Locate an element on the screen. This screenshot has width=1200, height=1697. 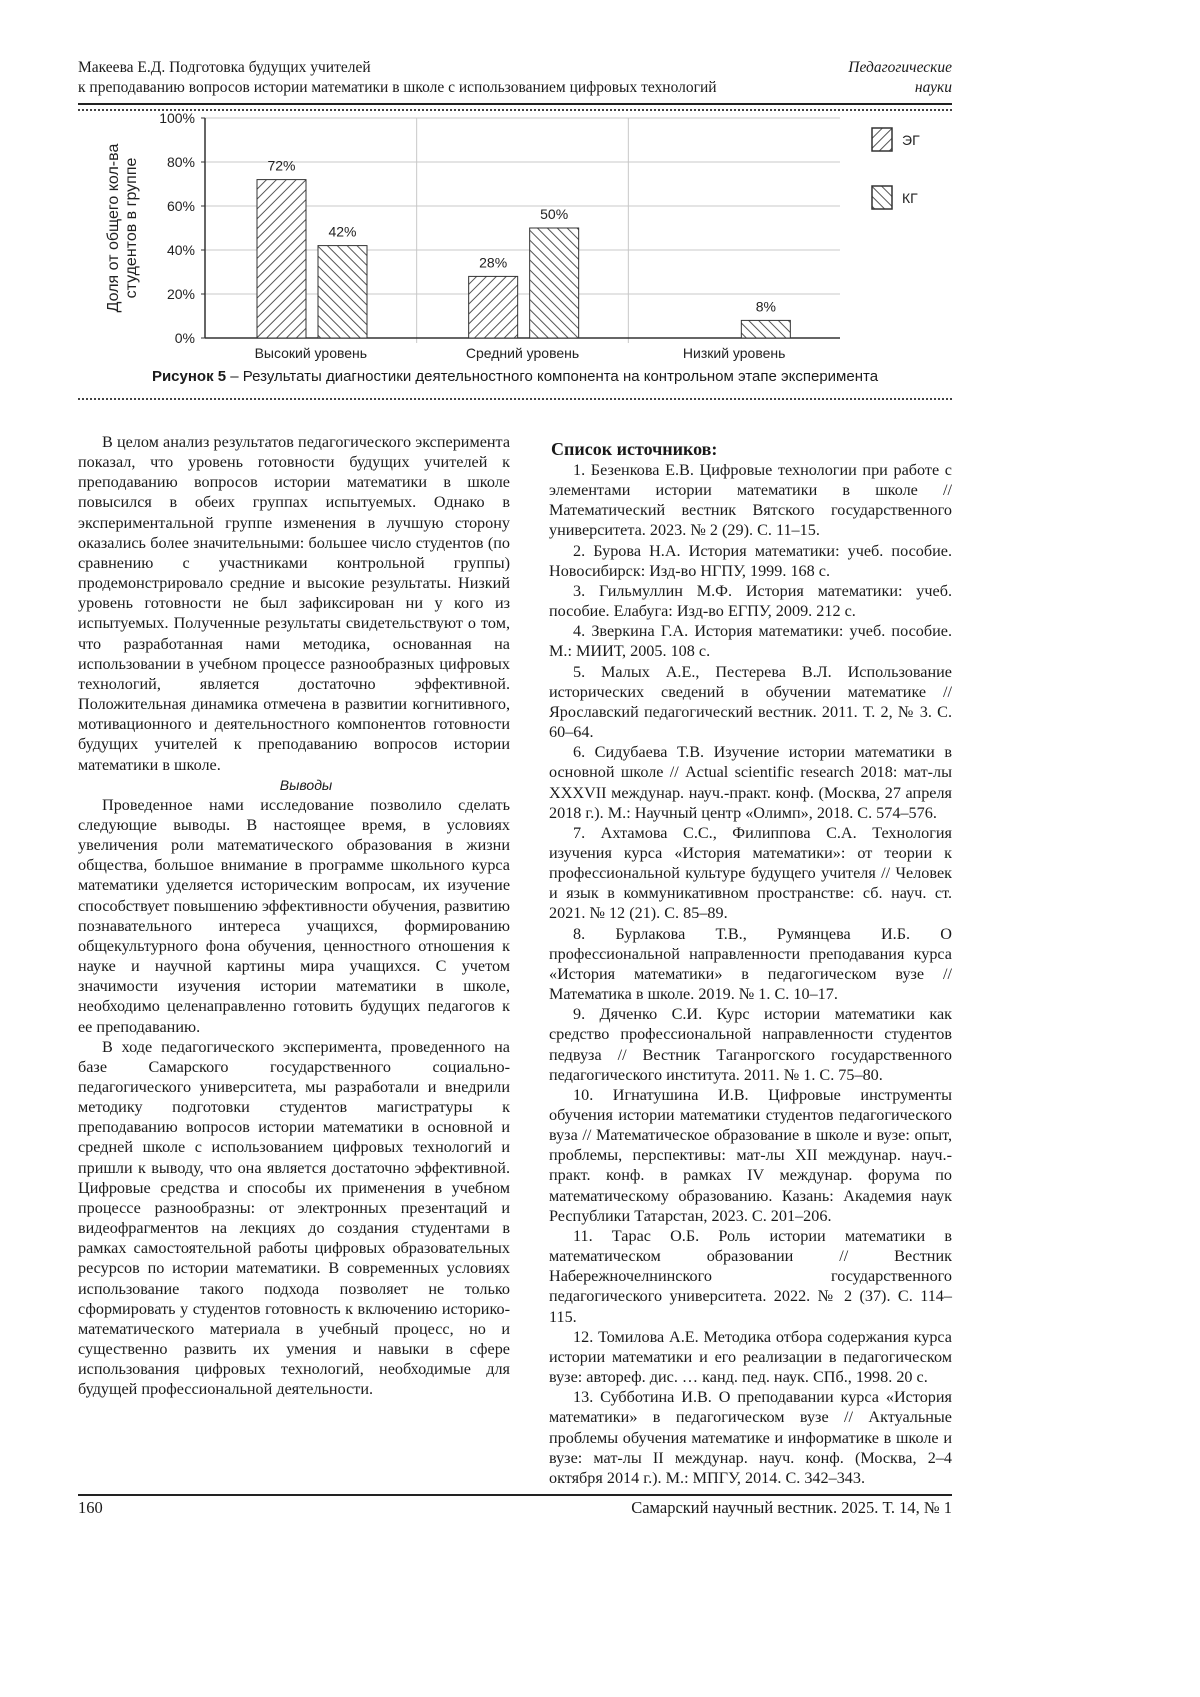
references-heading: Список источников: is located at coordinates (634, 449).